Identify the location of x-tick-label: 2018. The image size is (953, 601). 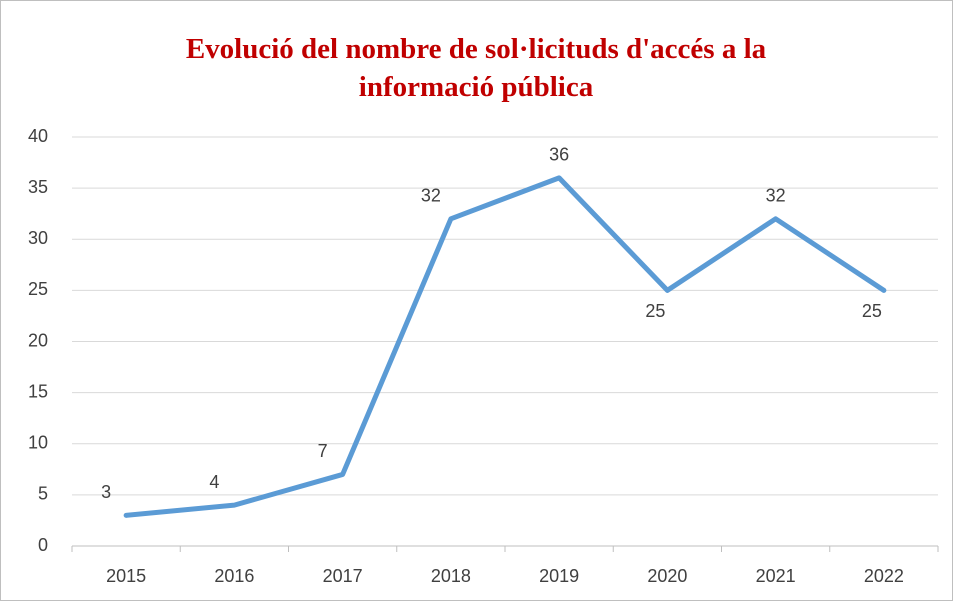
(451, 576).